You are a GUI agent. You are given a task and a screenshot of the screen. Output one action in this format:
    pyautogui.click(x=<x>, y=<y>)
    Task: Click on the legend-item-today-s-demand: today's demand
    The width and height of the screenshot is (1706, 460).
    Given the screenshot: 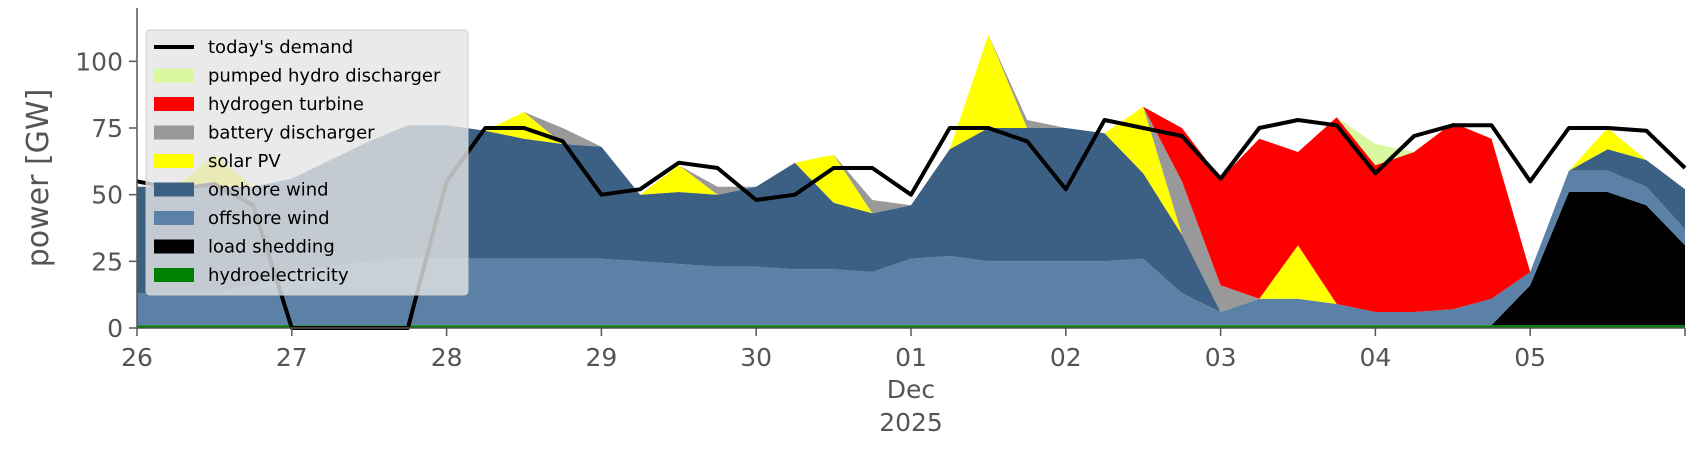 What is the action you would take?
    pyautogui.click(x=253, y=47)
    